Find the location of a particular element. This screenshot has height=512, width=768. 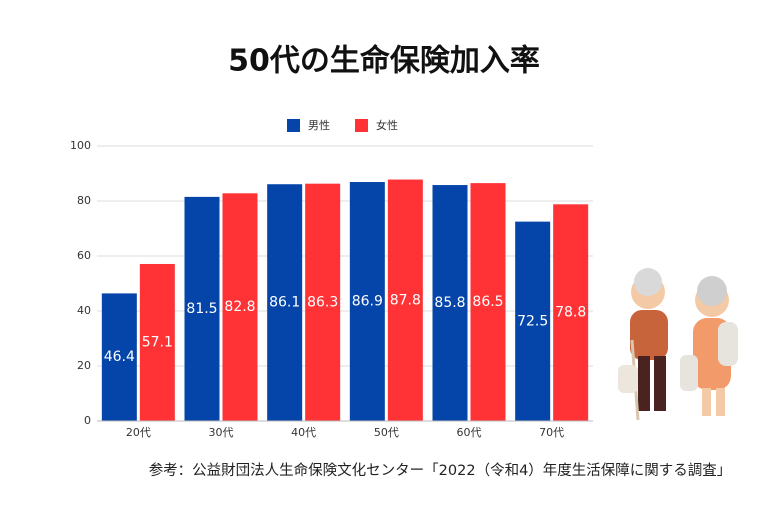

value-label: 82.8 is located at coordinates (239, 307).